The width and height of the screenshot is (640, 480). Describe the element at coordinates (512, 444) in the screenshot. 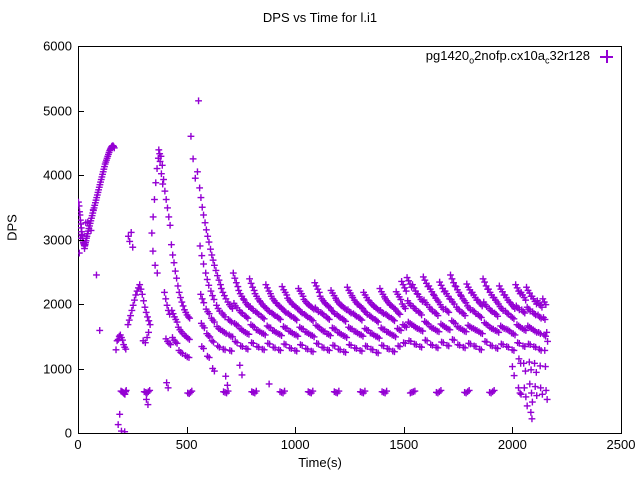

I see `x-tick-label: 2000` at that location.